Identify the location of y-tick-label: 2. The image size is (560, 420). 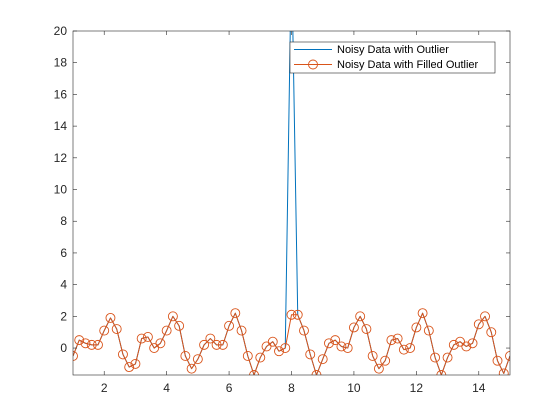
(63, 316).